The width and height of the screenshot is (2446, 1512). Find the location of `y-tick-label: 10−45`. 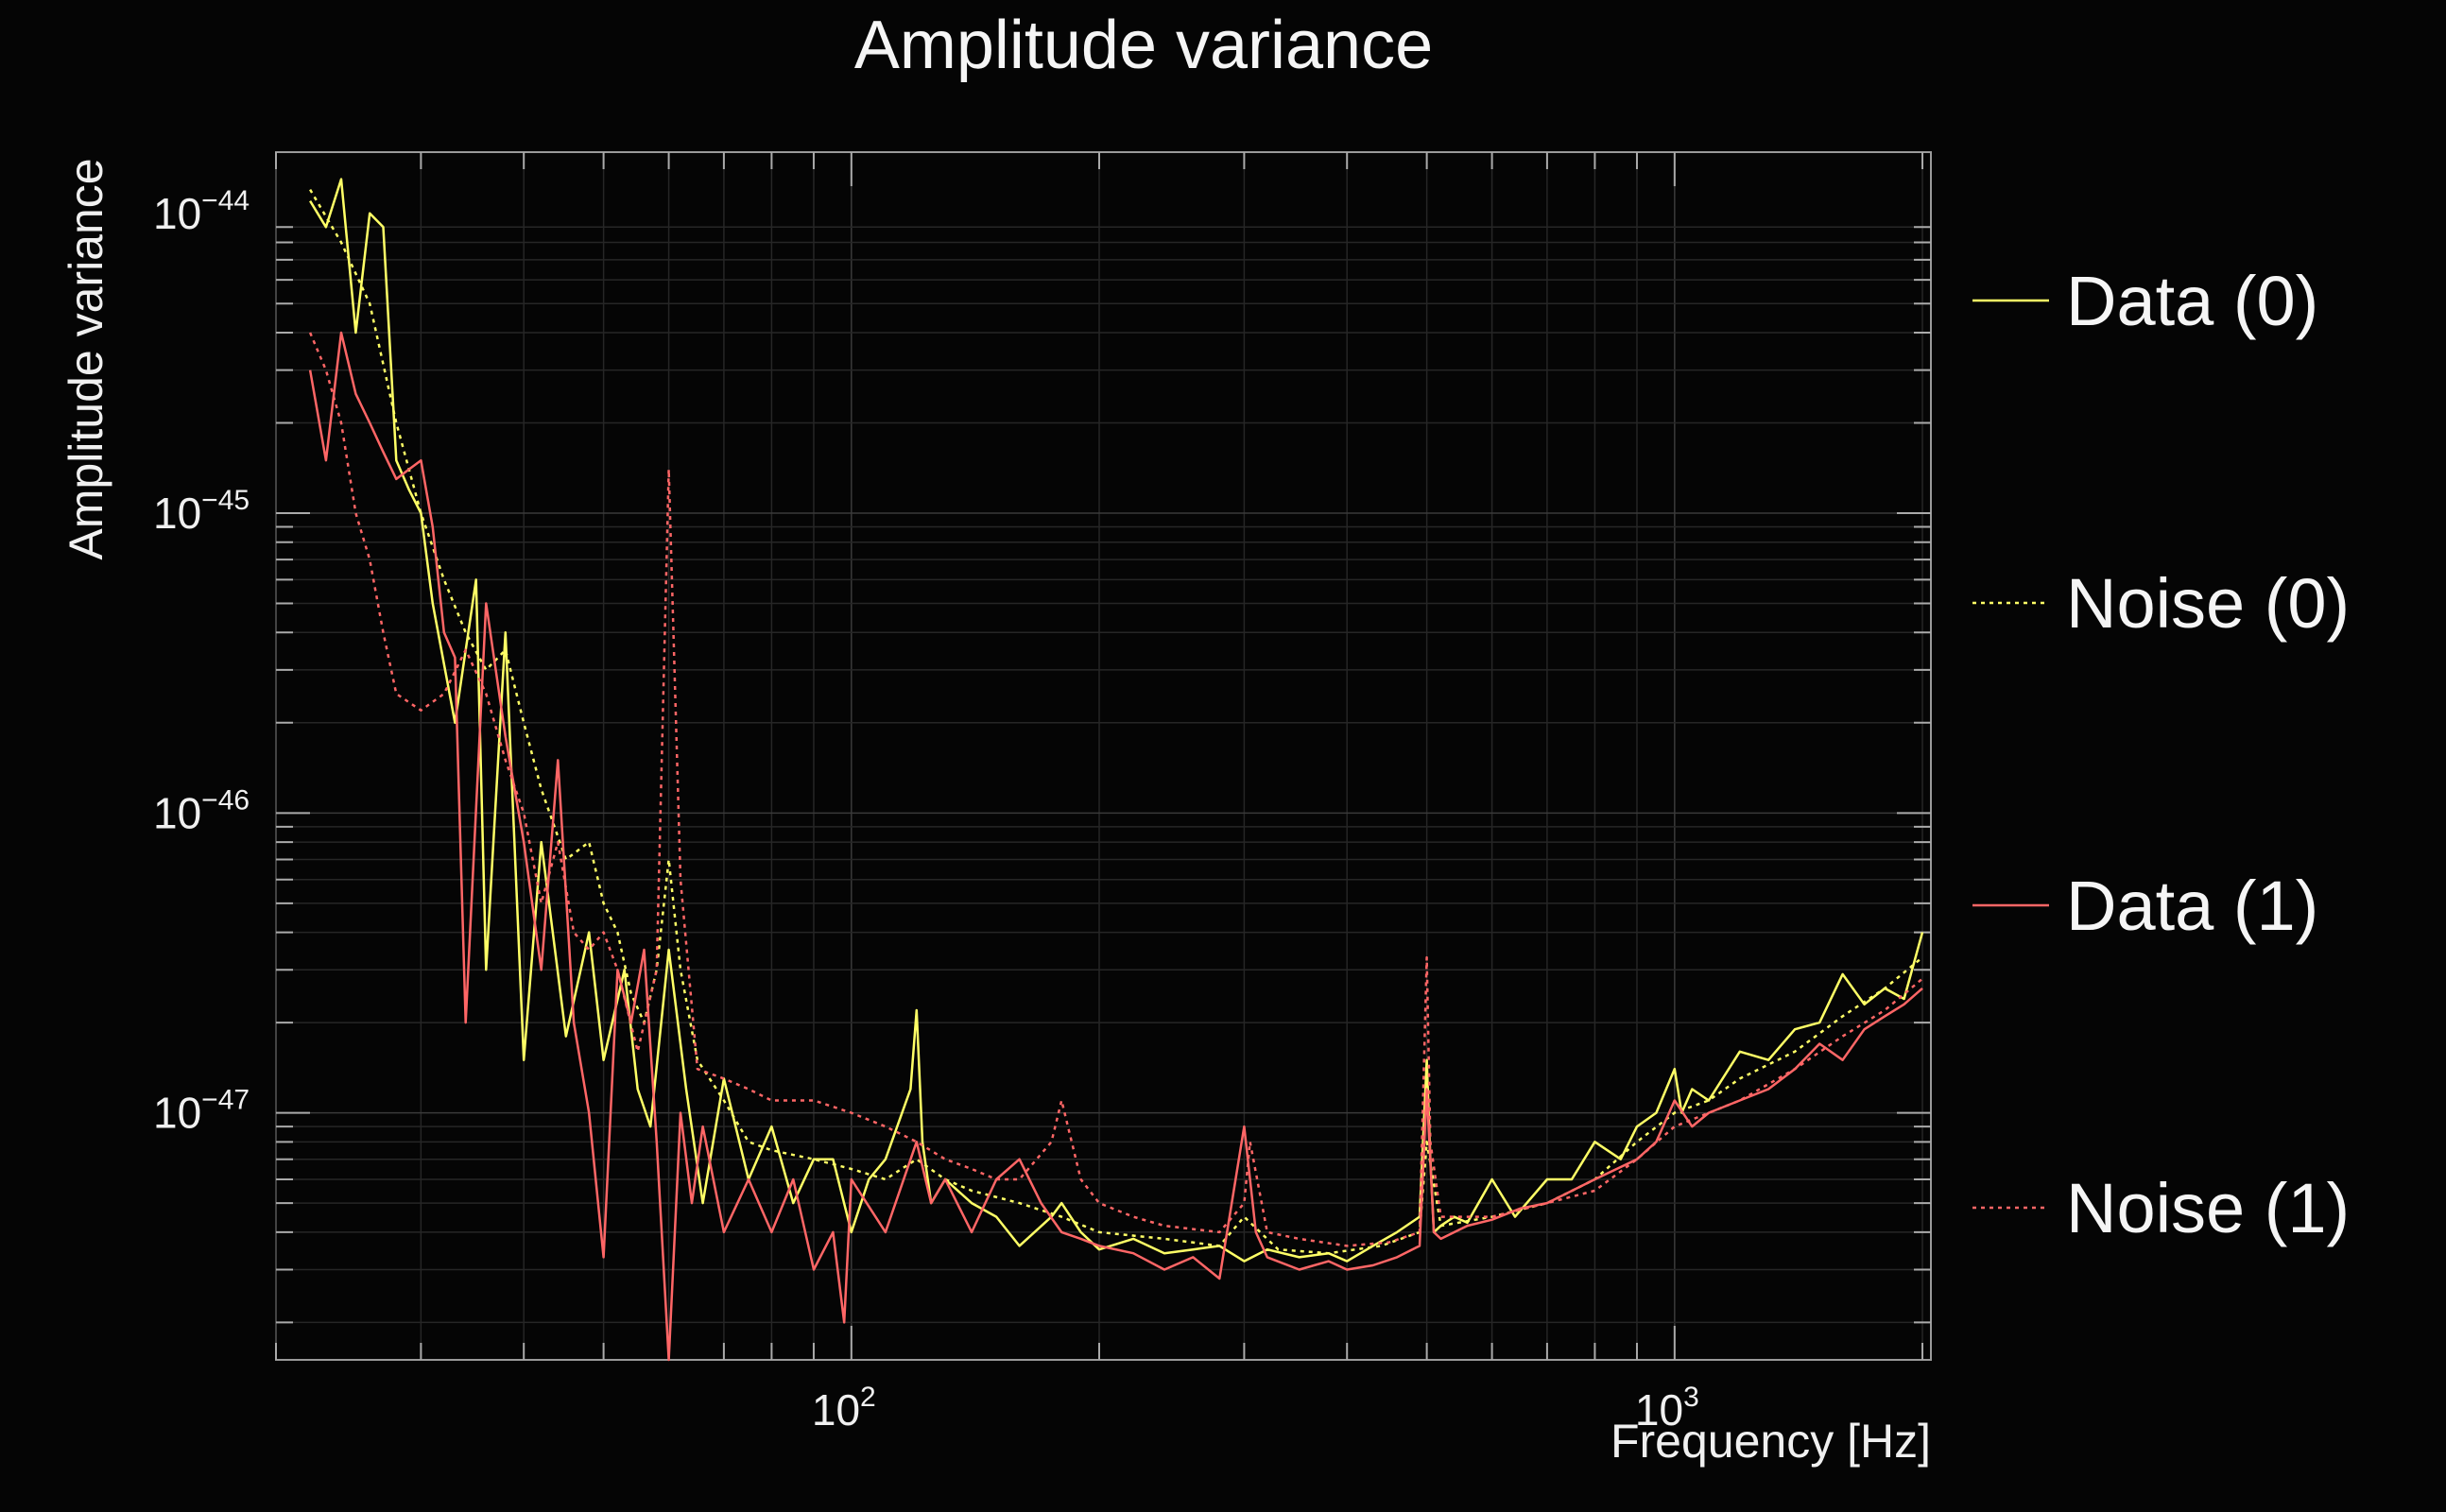

y-tick-label: 10−45 is located at coordinates (201, 511).